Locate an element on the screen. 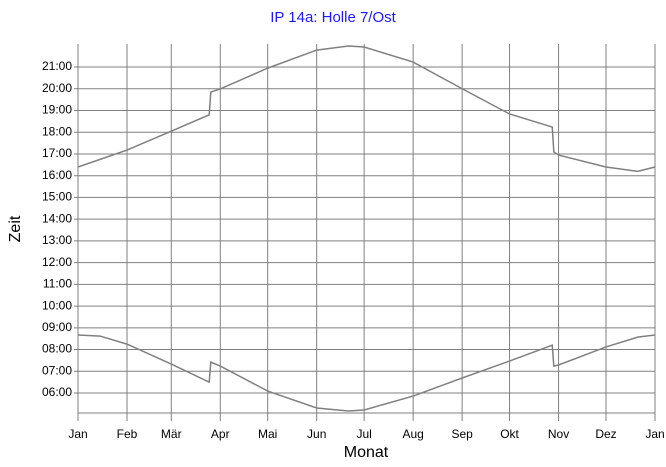 This screenshot has height=467, width=666. chart-title: IP 14a: Holle 7/Ost is located at coordinates (333, 17).